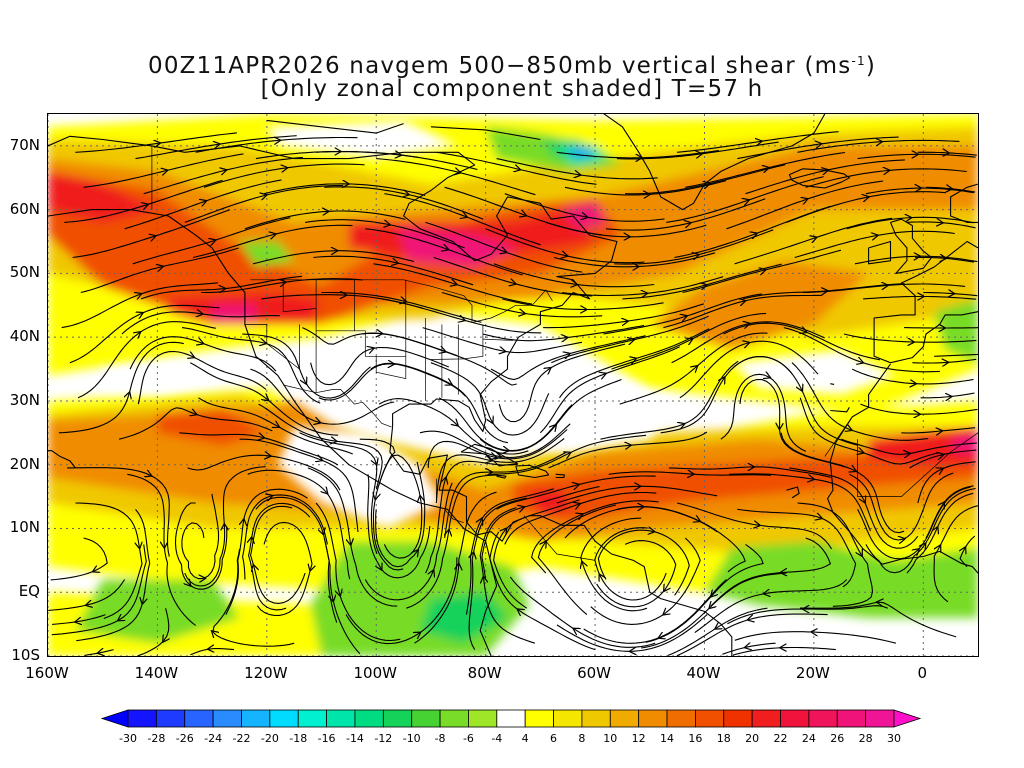 Image resolution: width=1024 pixels, height=768 pixels. I want to click on lat-label: 60N, so click(24, 208).